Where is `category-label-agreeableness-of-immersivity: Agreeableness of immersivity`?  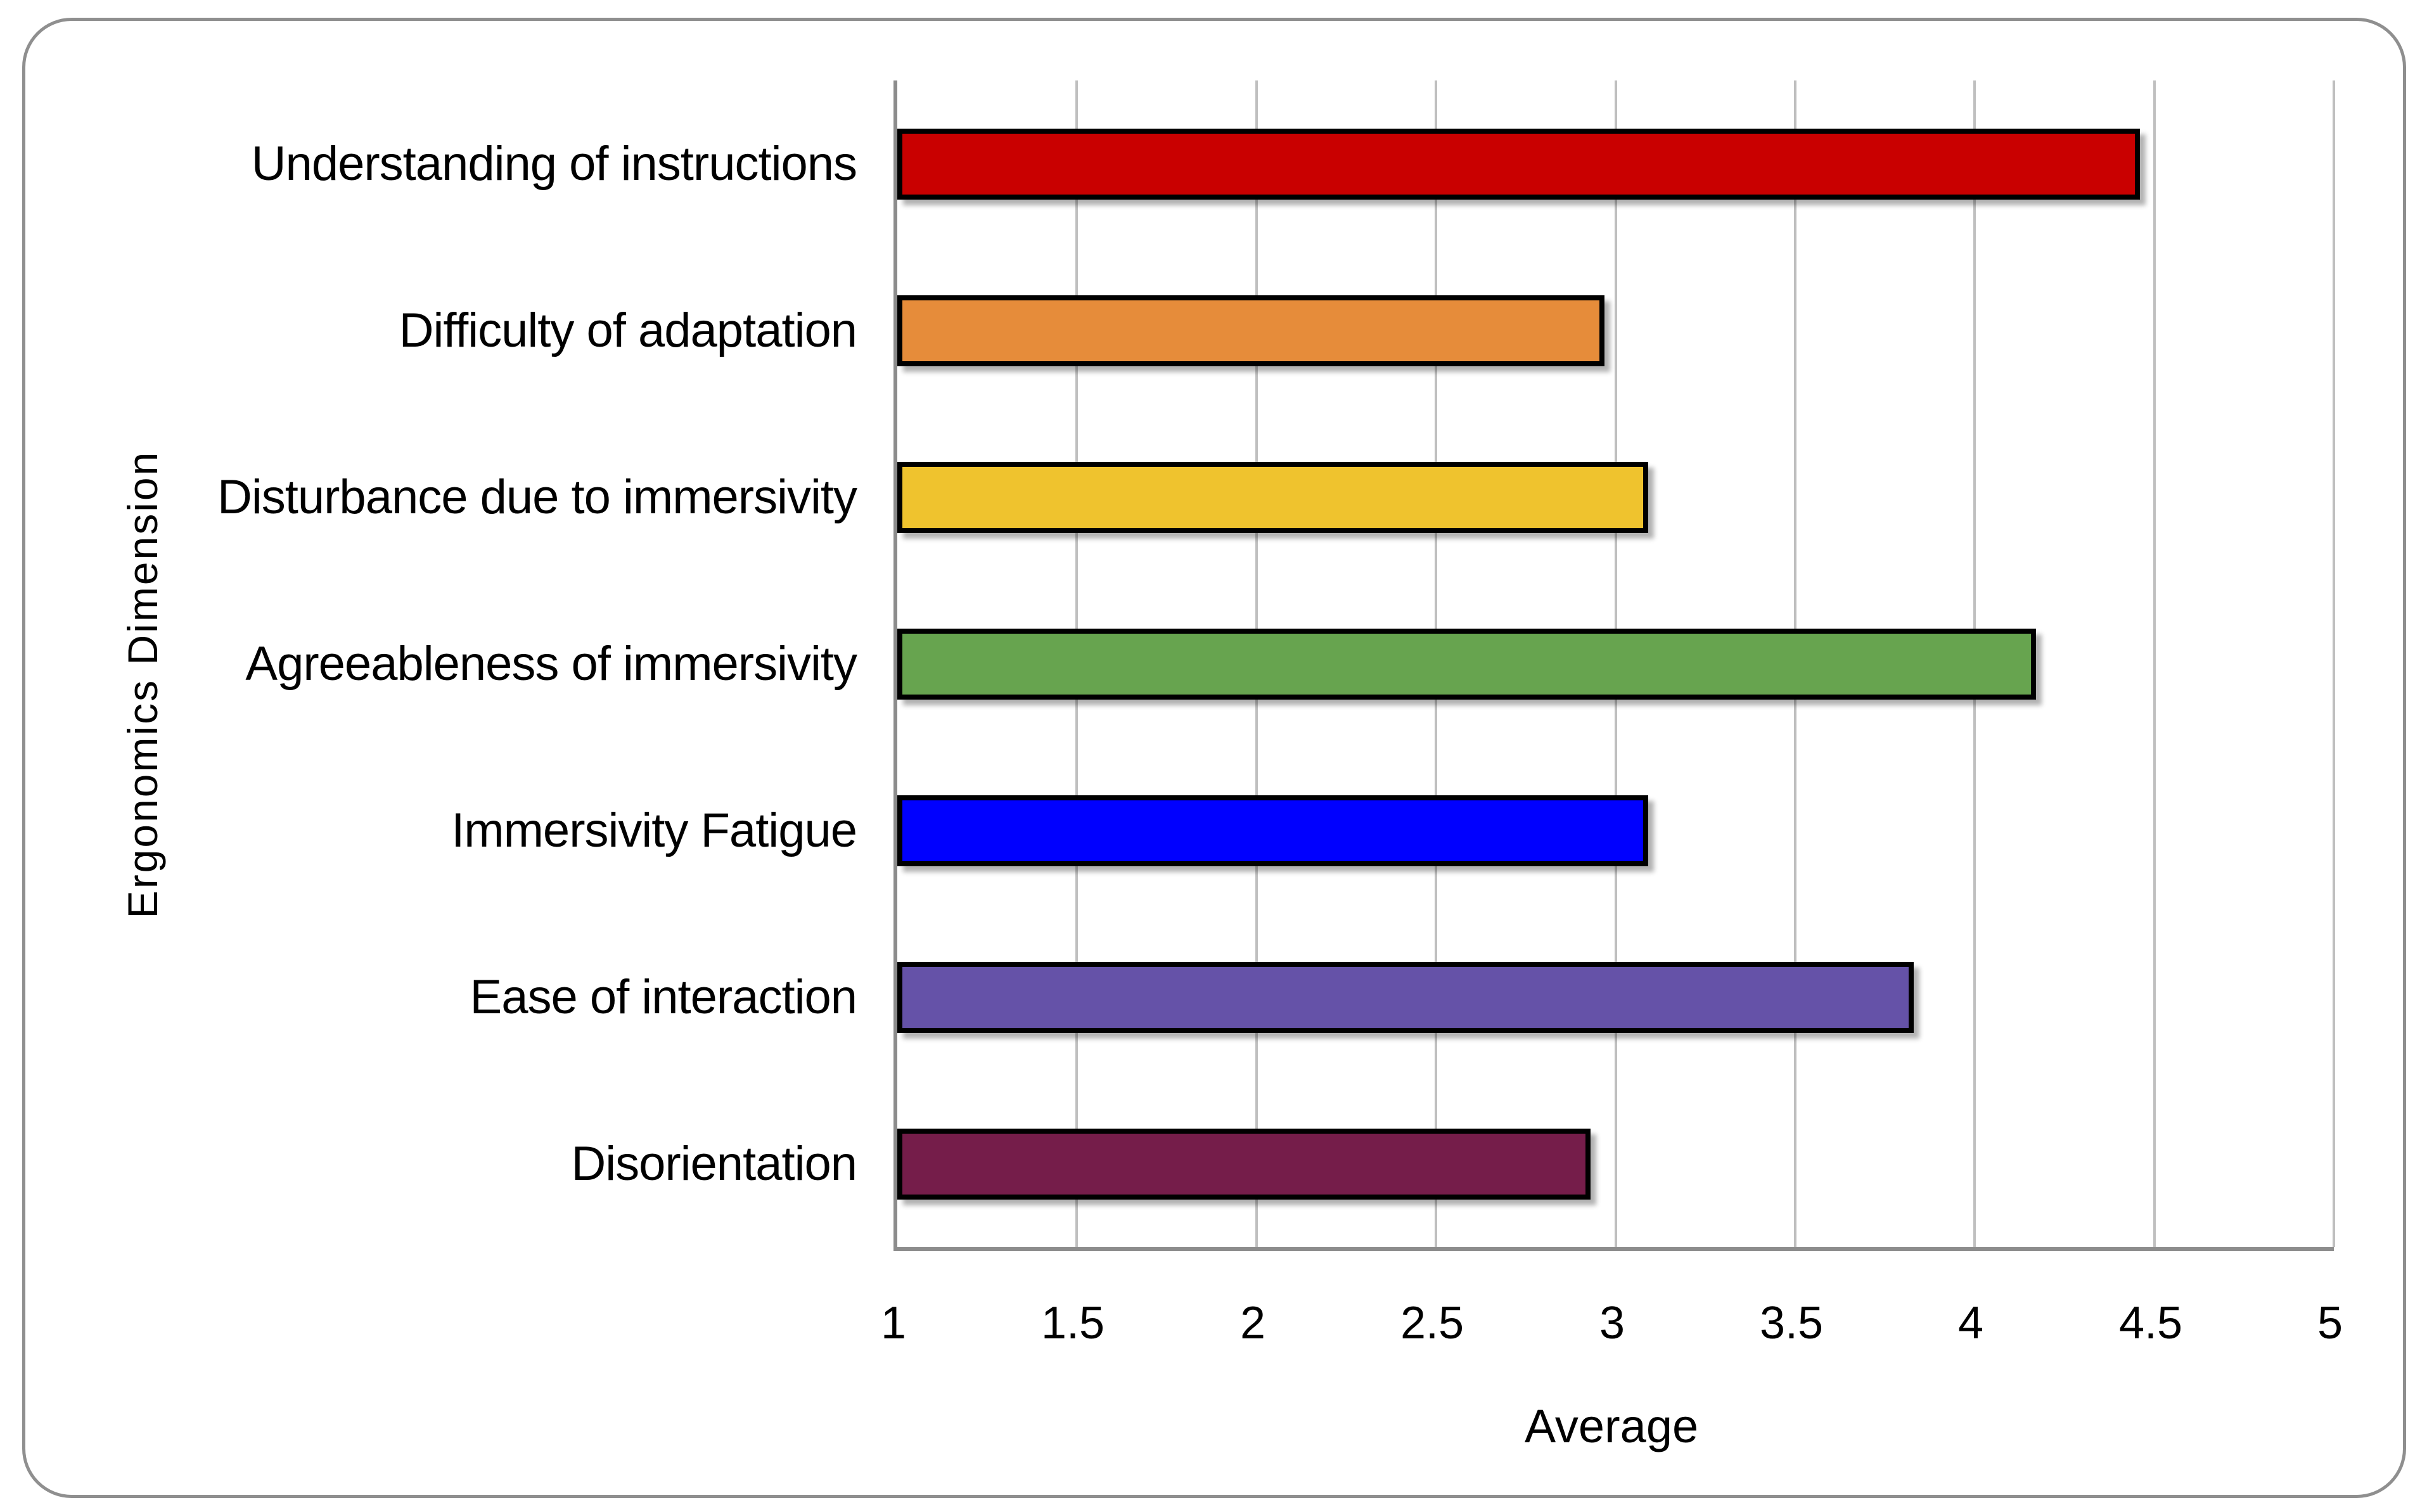 category-label-agreeableness-of-immersivity: Agreeableness of immersivity is located at coordinates (551, 664).